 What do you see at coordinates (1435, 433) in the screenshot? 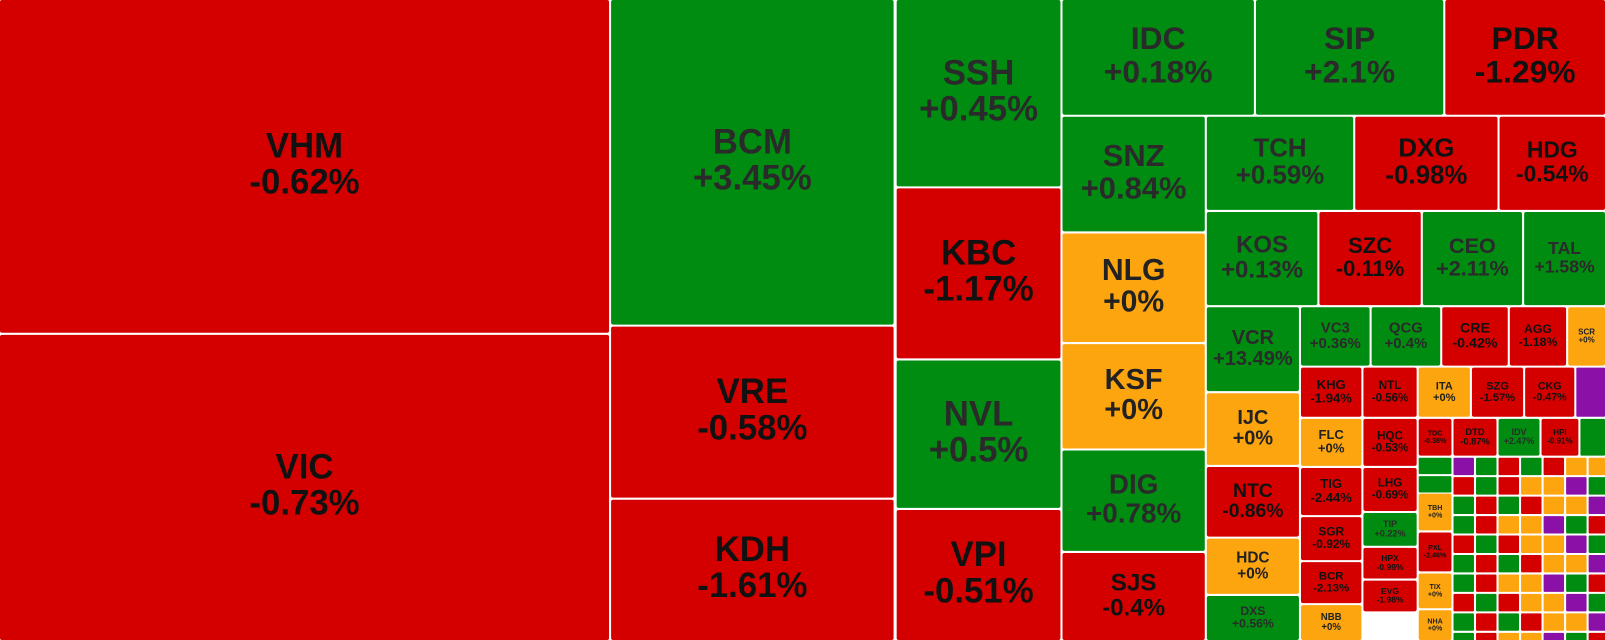
I see `ticker-label: TDC` at bounding box center [1435, 433].